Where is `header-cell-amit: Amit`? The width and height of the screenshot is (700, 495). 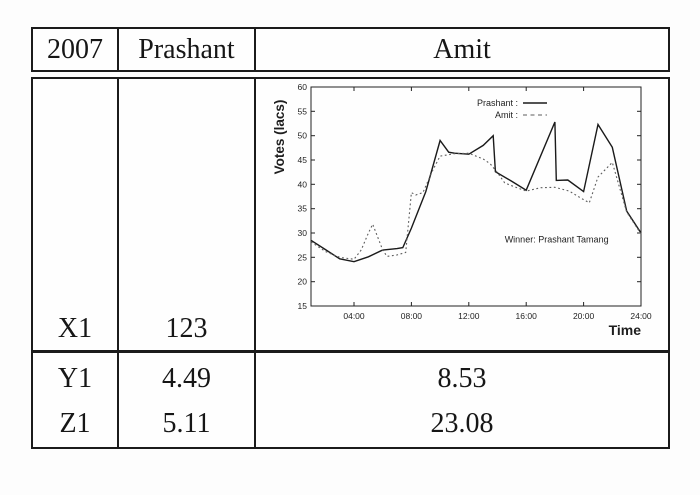
header-cell-amit: Amit is located at coordinates (462, 49).